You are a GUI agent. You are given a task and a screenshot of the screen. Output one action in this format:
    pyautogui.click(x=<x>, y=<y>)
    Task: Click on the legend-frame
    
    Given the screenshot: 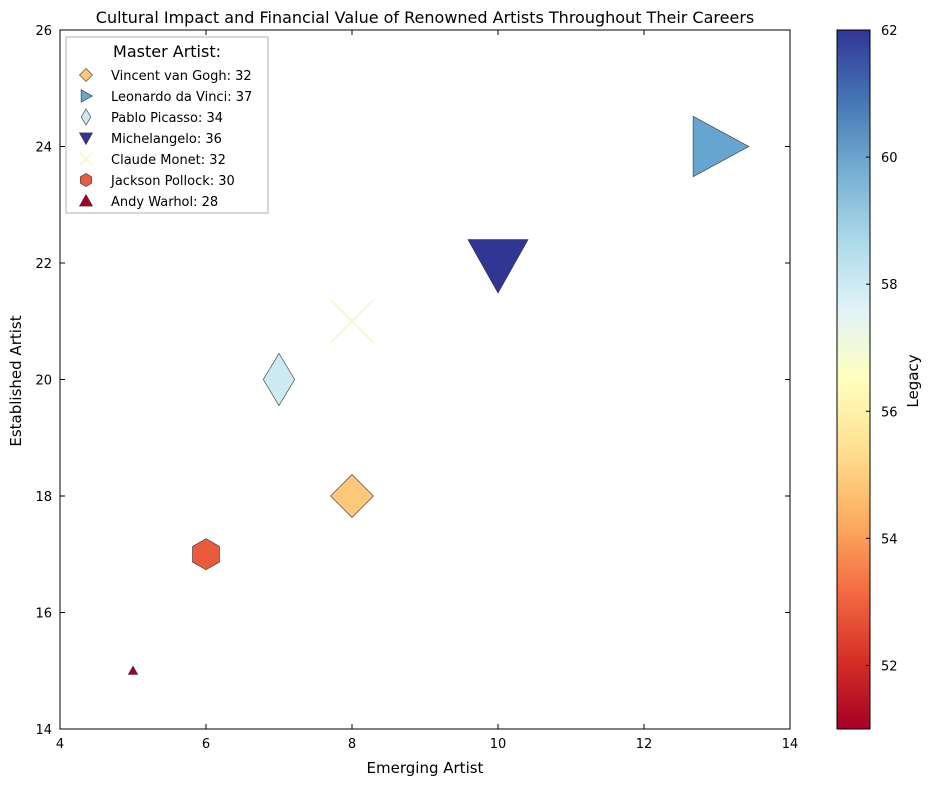 What is the action you would take?
    pyautogui.click(x=167, y=125)
    